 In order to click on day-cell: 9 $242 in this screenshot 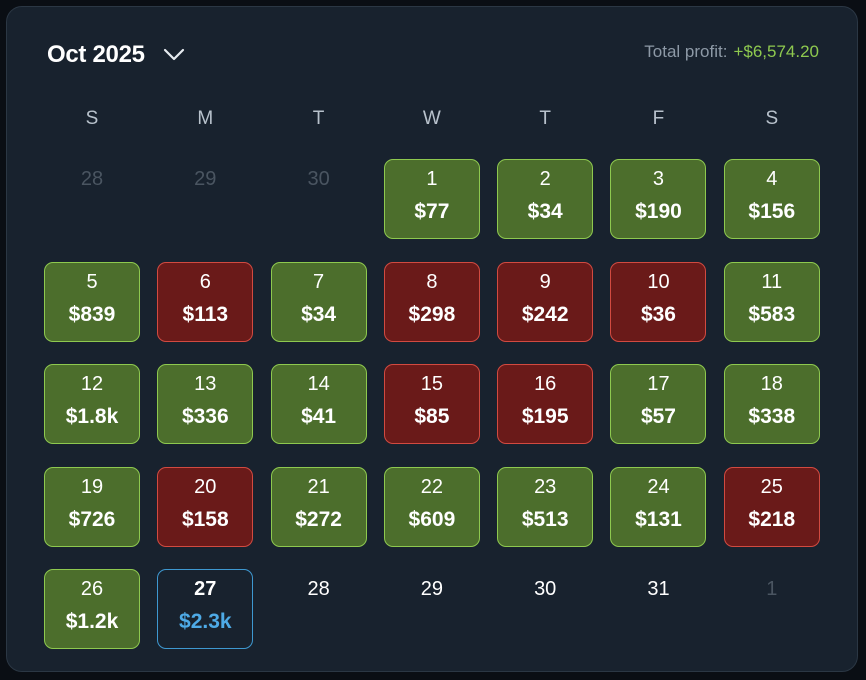, I will do `click(545, 301)`.